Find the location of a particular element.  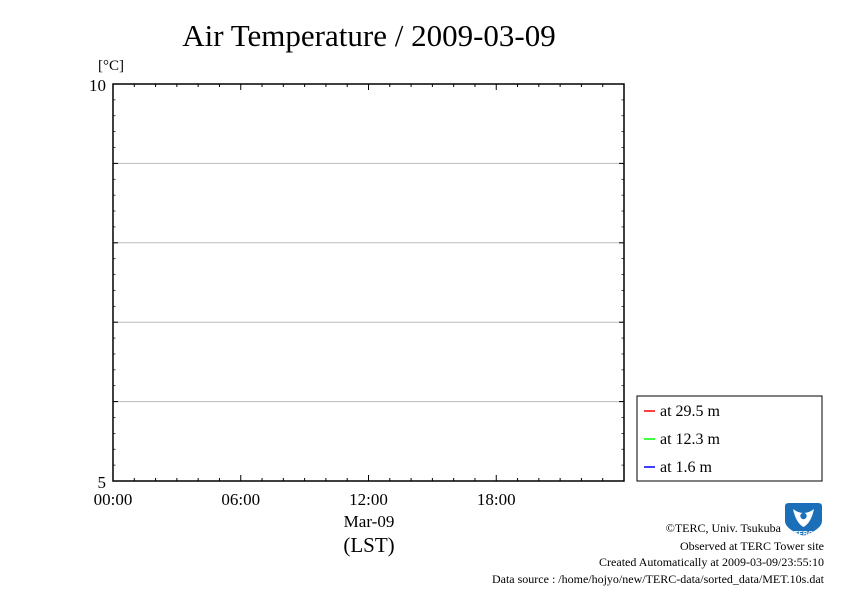

terc-logo: TERC is located at coordinates (803, 520).